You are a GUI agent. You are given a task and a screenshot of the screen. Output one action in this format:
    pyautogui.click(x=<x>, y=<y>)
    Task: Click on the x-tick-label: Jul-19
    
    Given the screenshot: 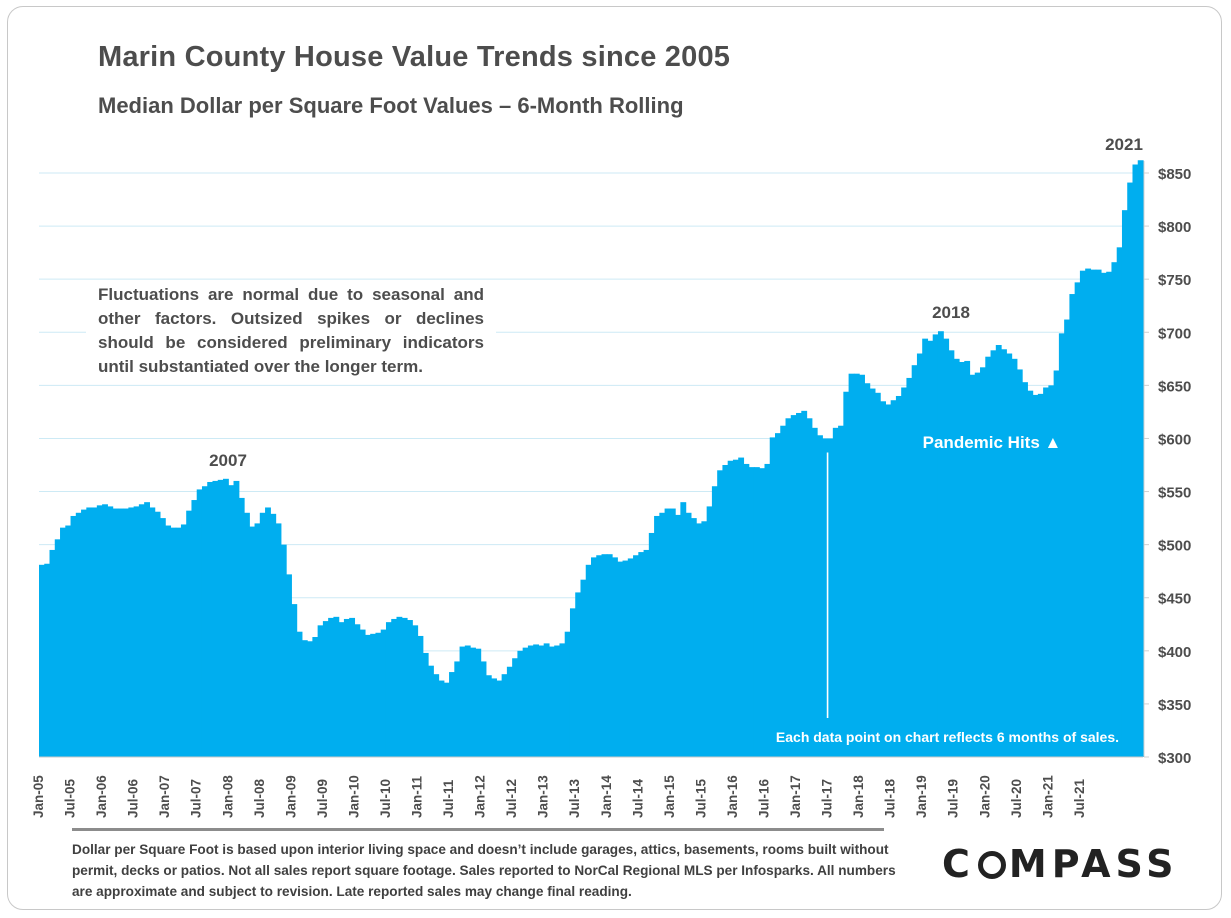 What is the action you would take?
    pyautogui.click(x=953, y=798)
    